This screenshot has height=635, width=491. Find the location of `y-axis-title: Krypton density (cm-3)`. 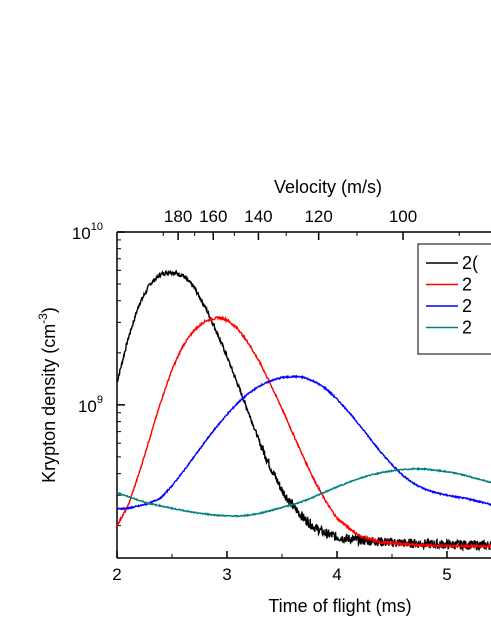

y-axis-title: Krypton density (cm-3) is located at coordinates (47, 395).